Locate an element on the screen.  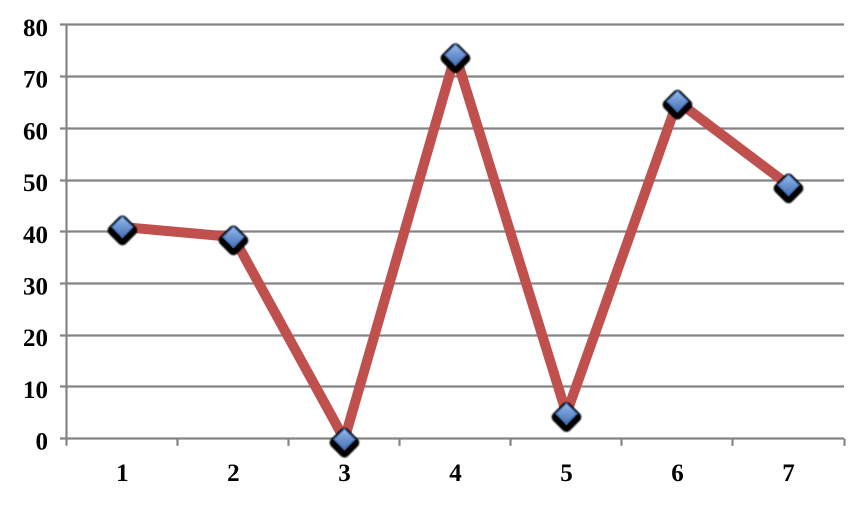
svg-text: 10 is located at coordinates (35, 390).